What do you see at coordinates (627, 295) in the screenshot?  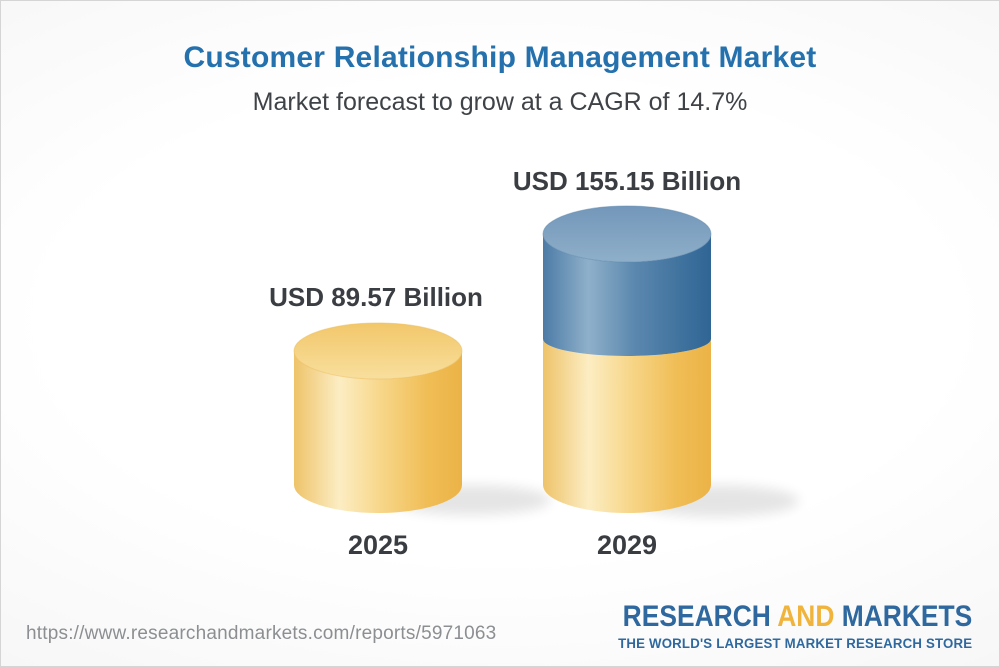 I see `bar-2029-blue-segment` at bounding box center [627, 295].